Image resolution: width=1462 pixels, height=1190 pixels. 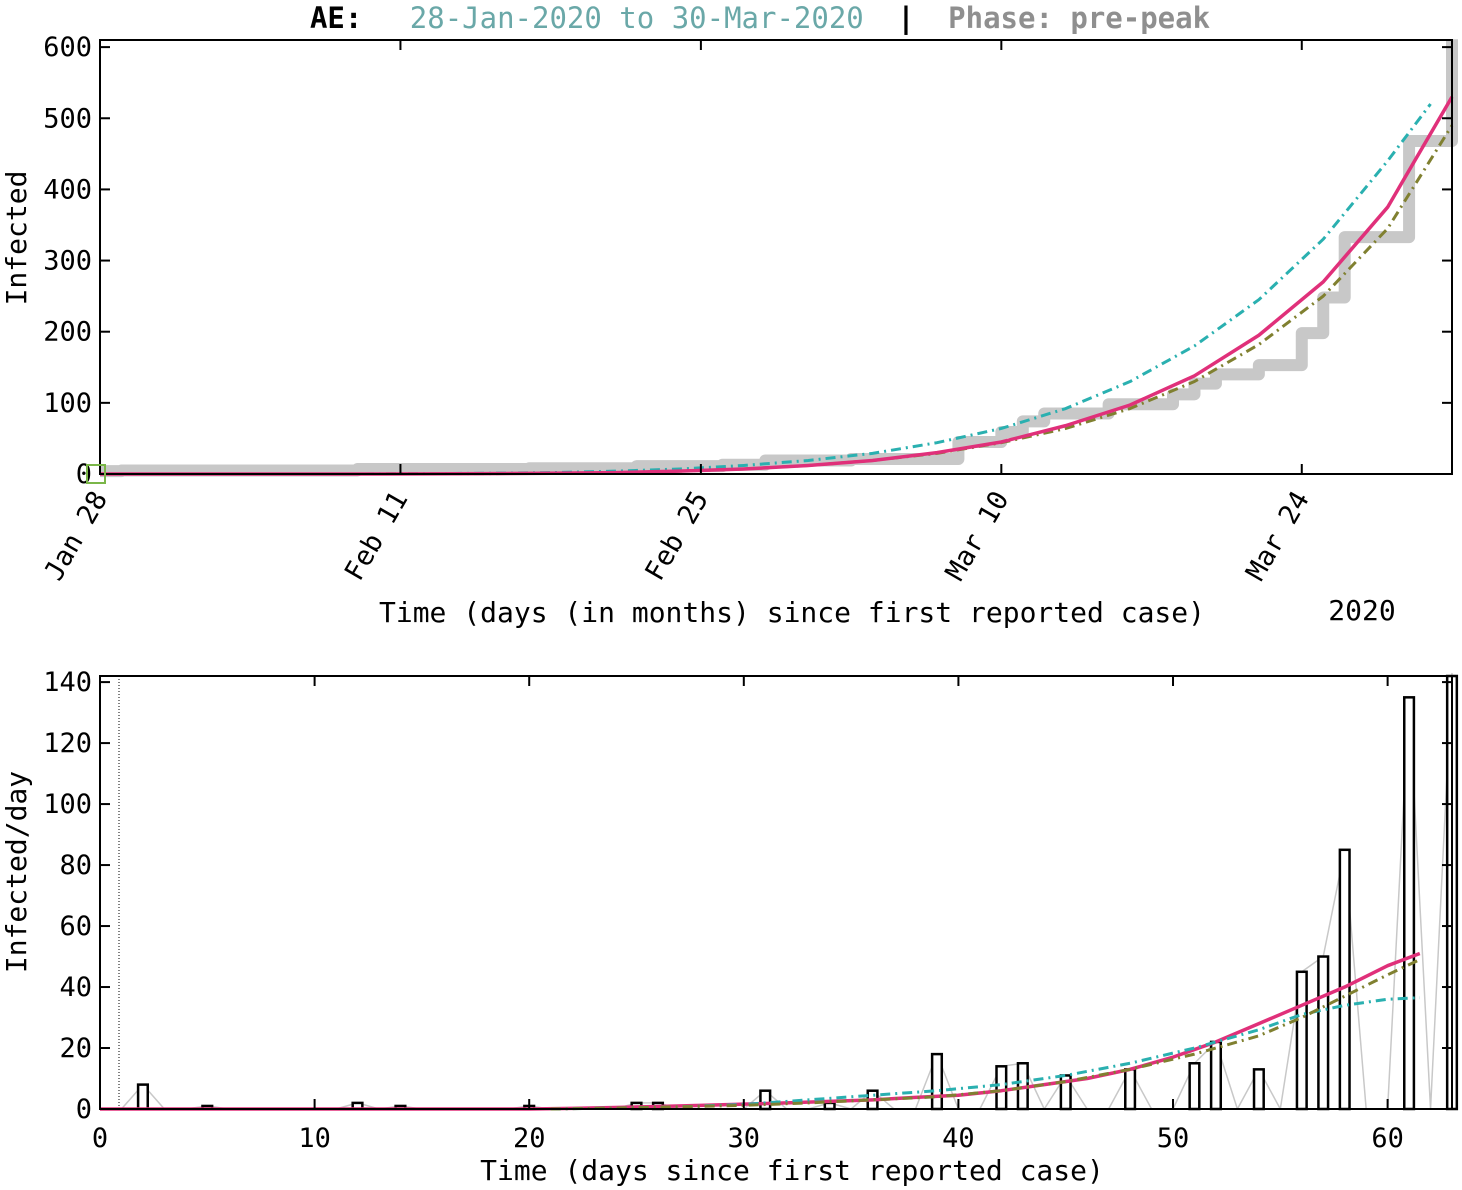 What do you see at coordinates (16, 238) in the screenshot?
I see `cumulative-y-label: Infected` at bounding box center [16, 238].